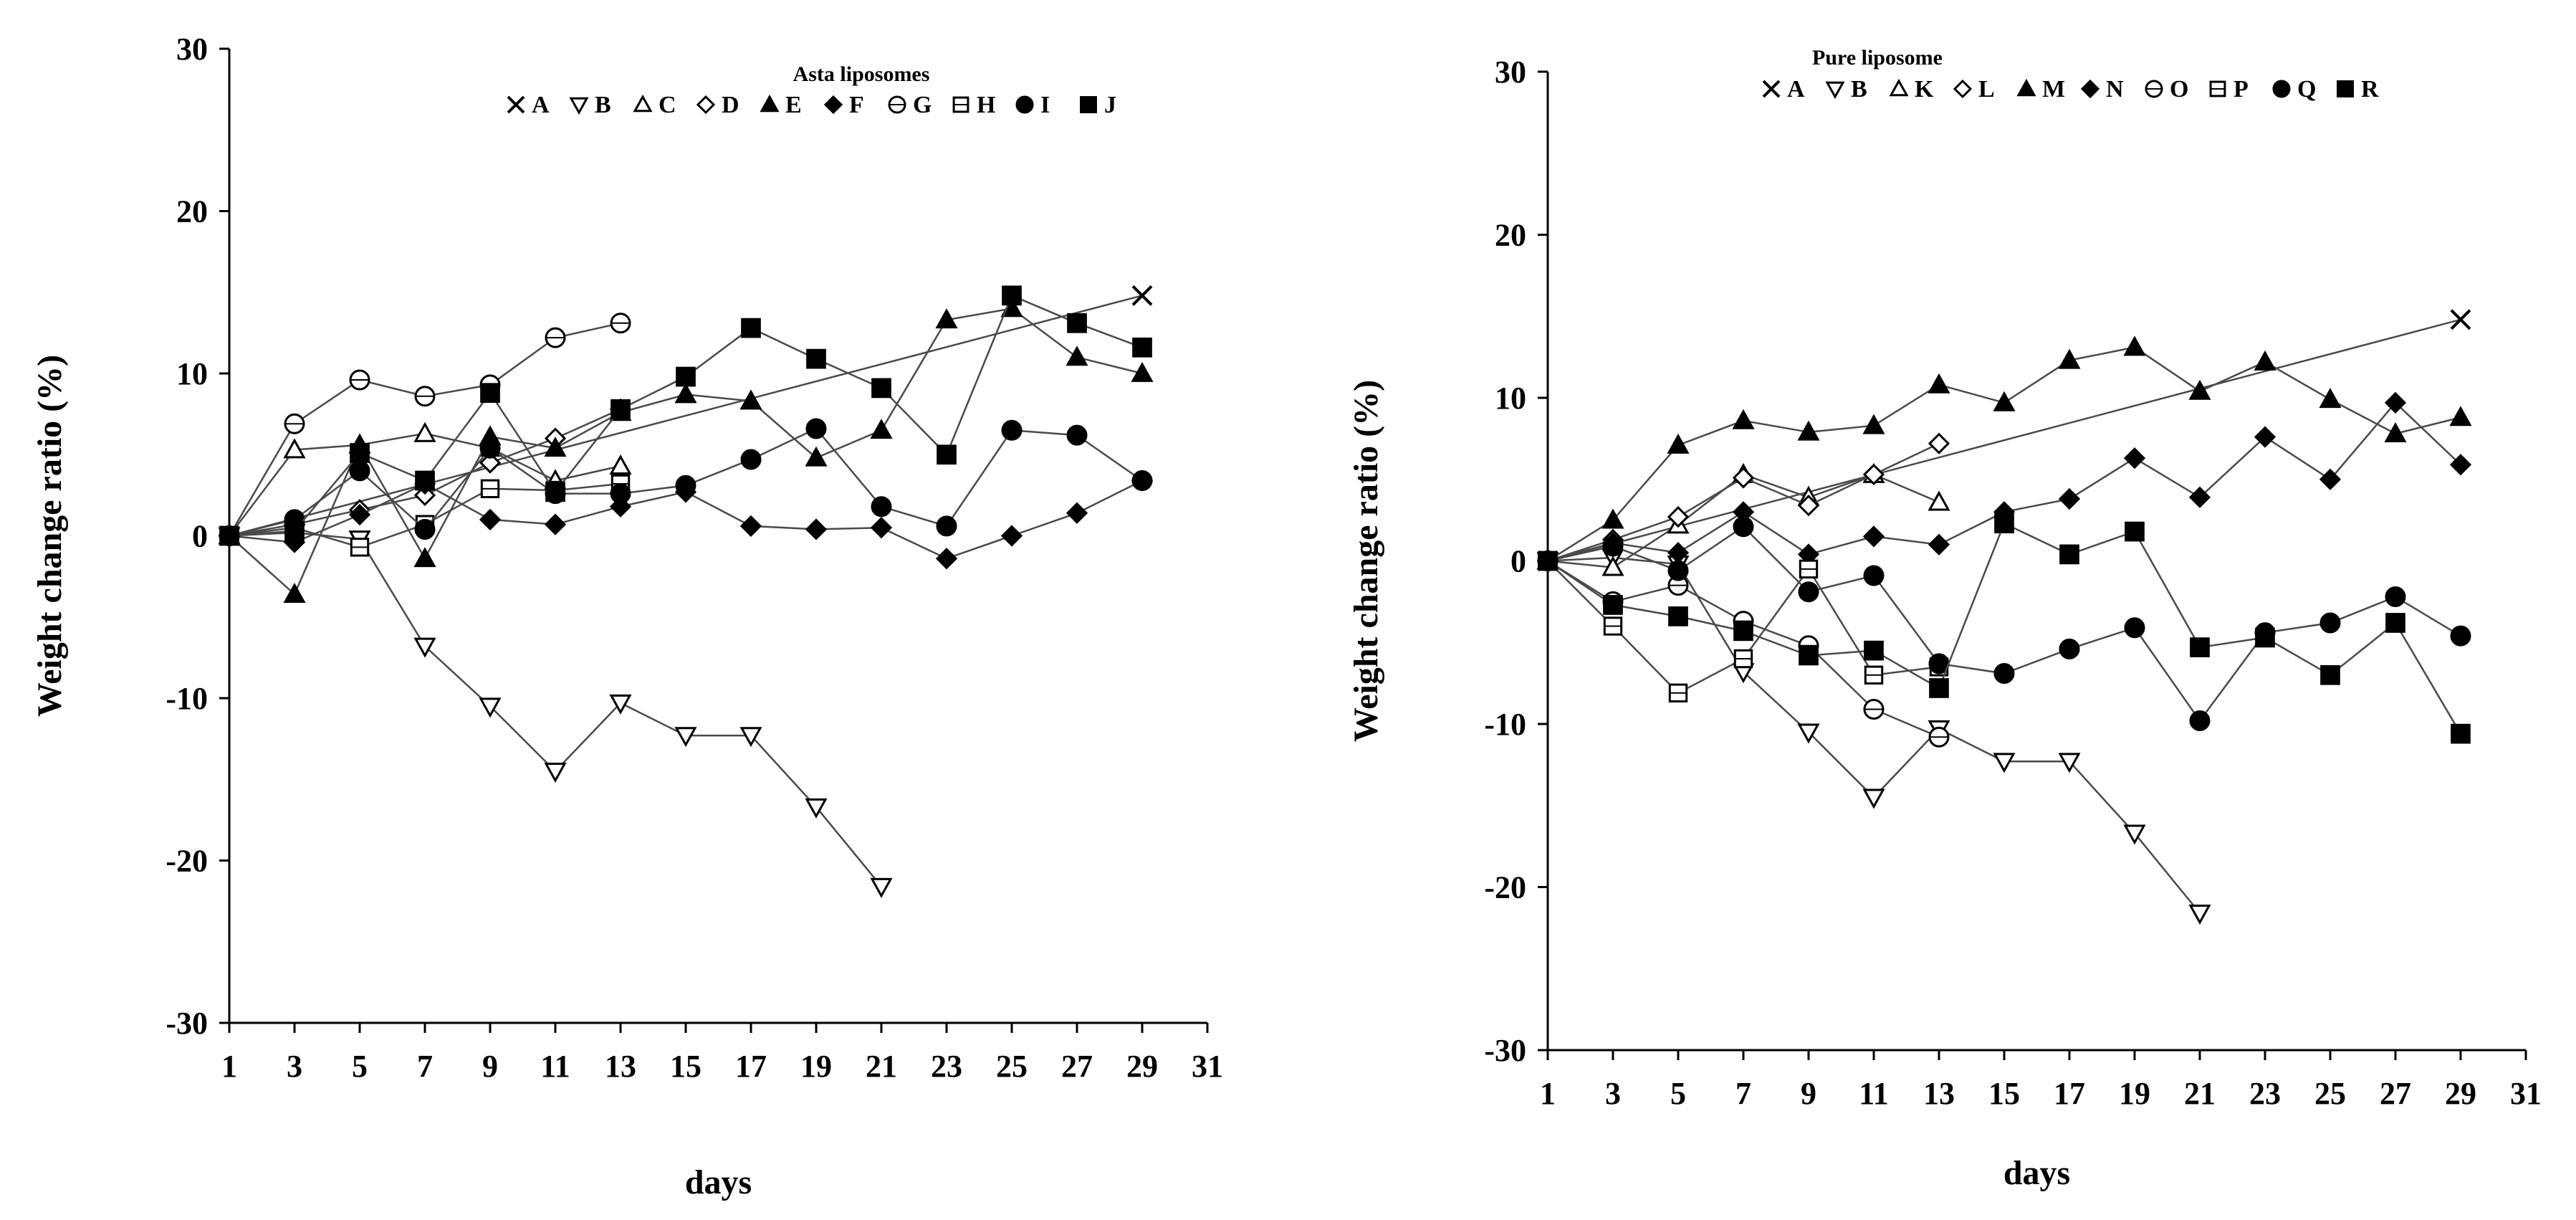 The width and height of the screenshot is (2576, 1220). What do you see at coordinates (490, 1066) in the screenshot?
I see `x-tick-label: 9` at bounding box center [490, 1066].